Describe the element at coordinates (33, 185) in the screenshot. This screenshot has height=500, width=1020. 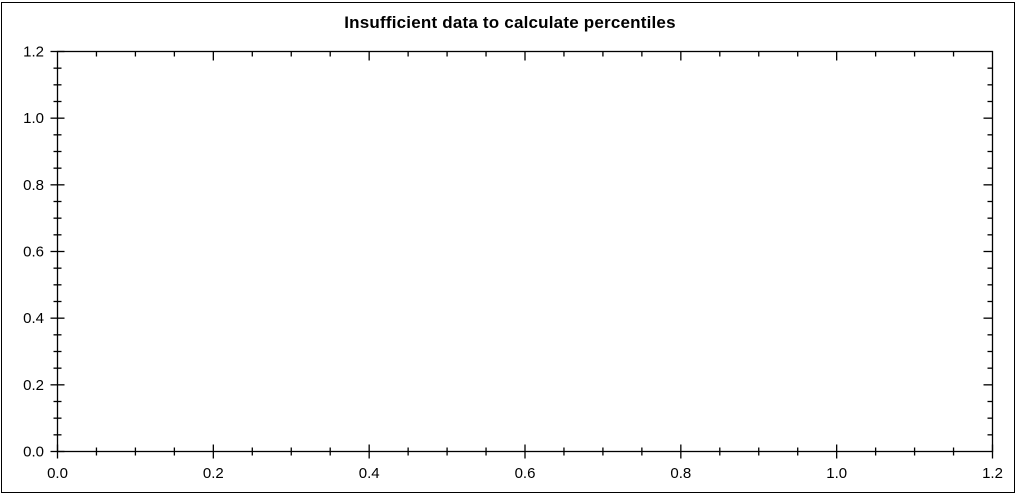
I see `y-tick-label: 0.8` at that location.